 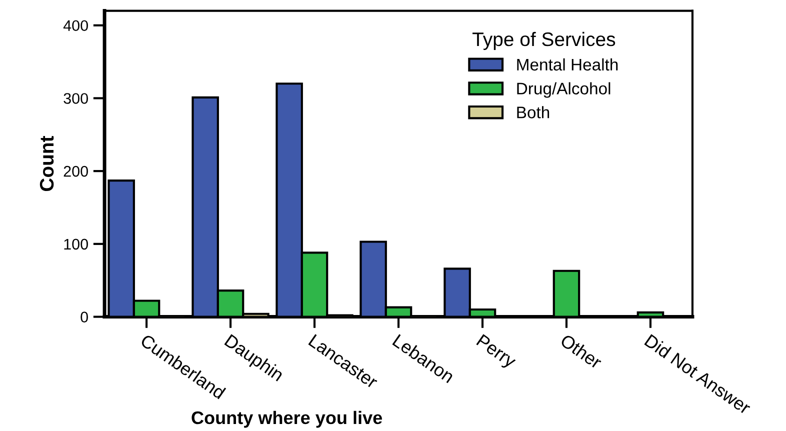 I want to click on y-tick-label: 400, so click(x=75, y=26).